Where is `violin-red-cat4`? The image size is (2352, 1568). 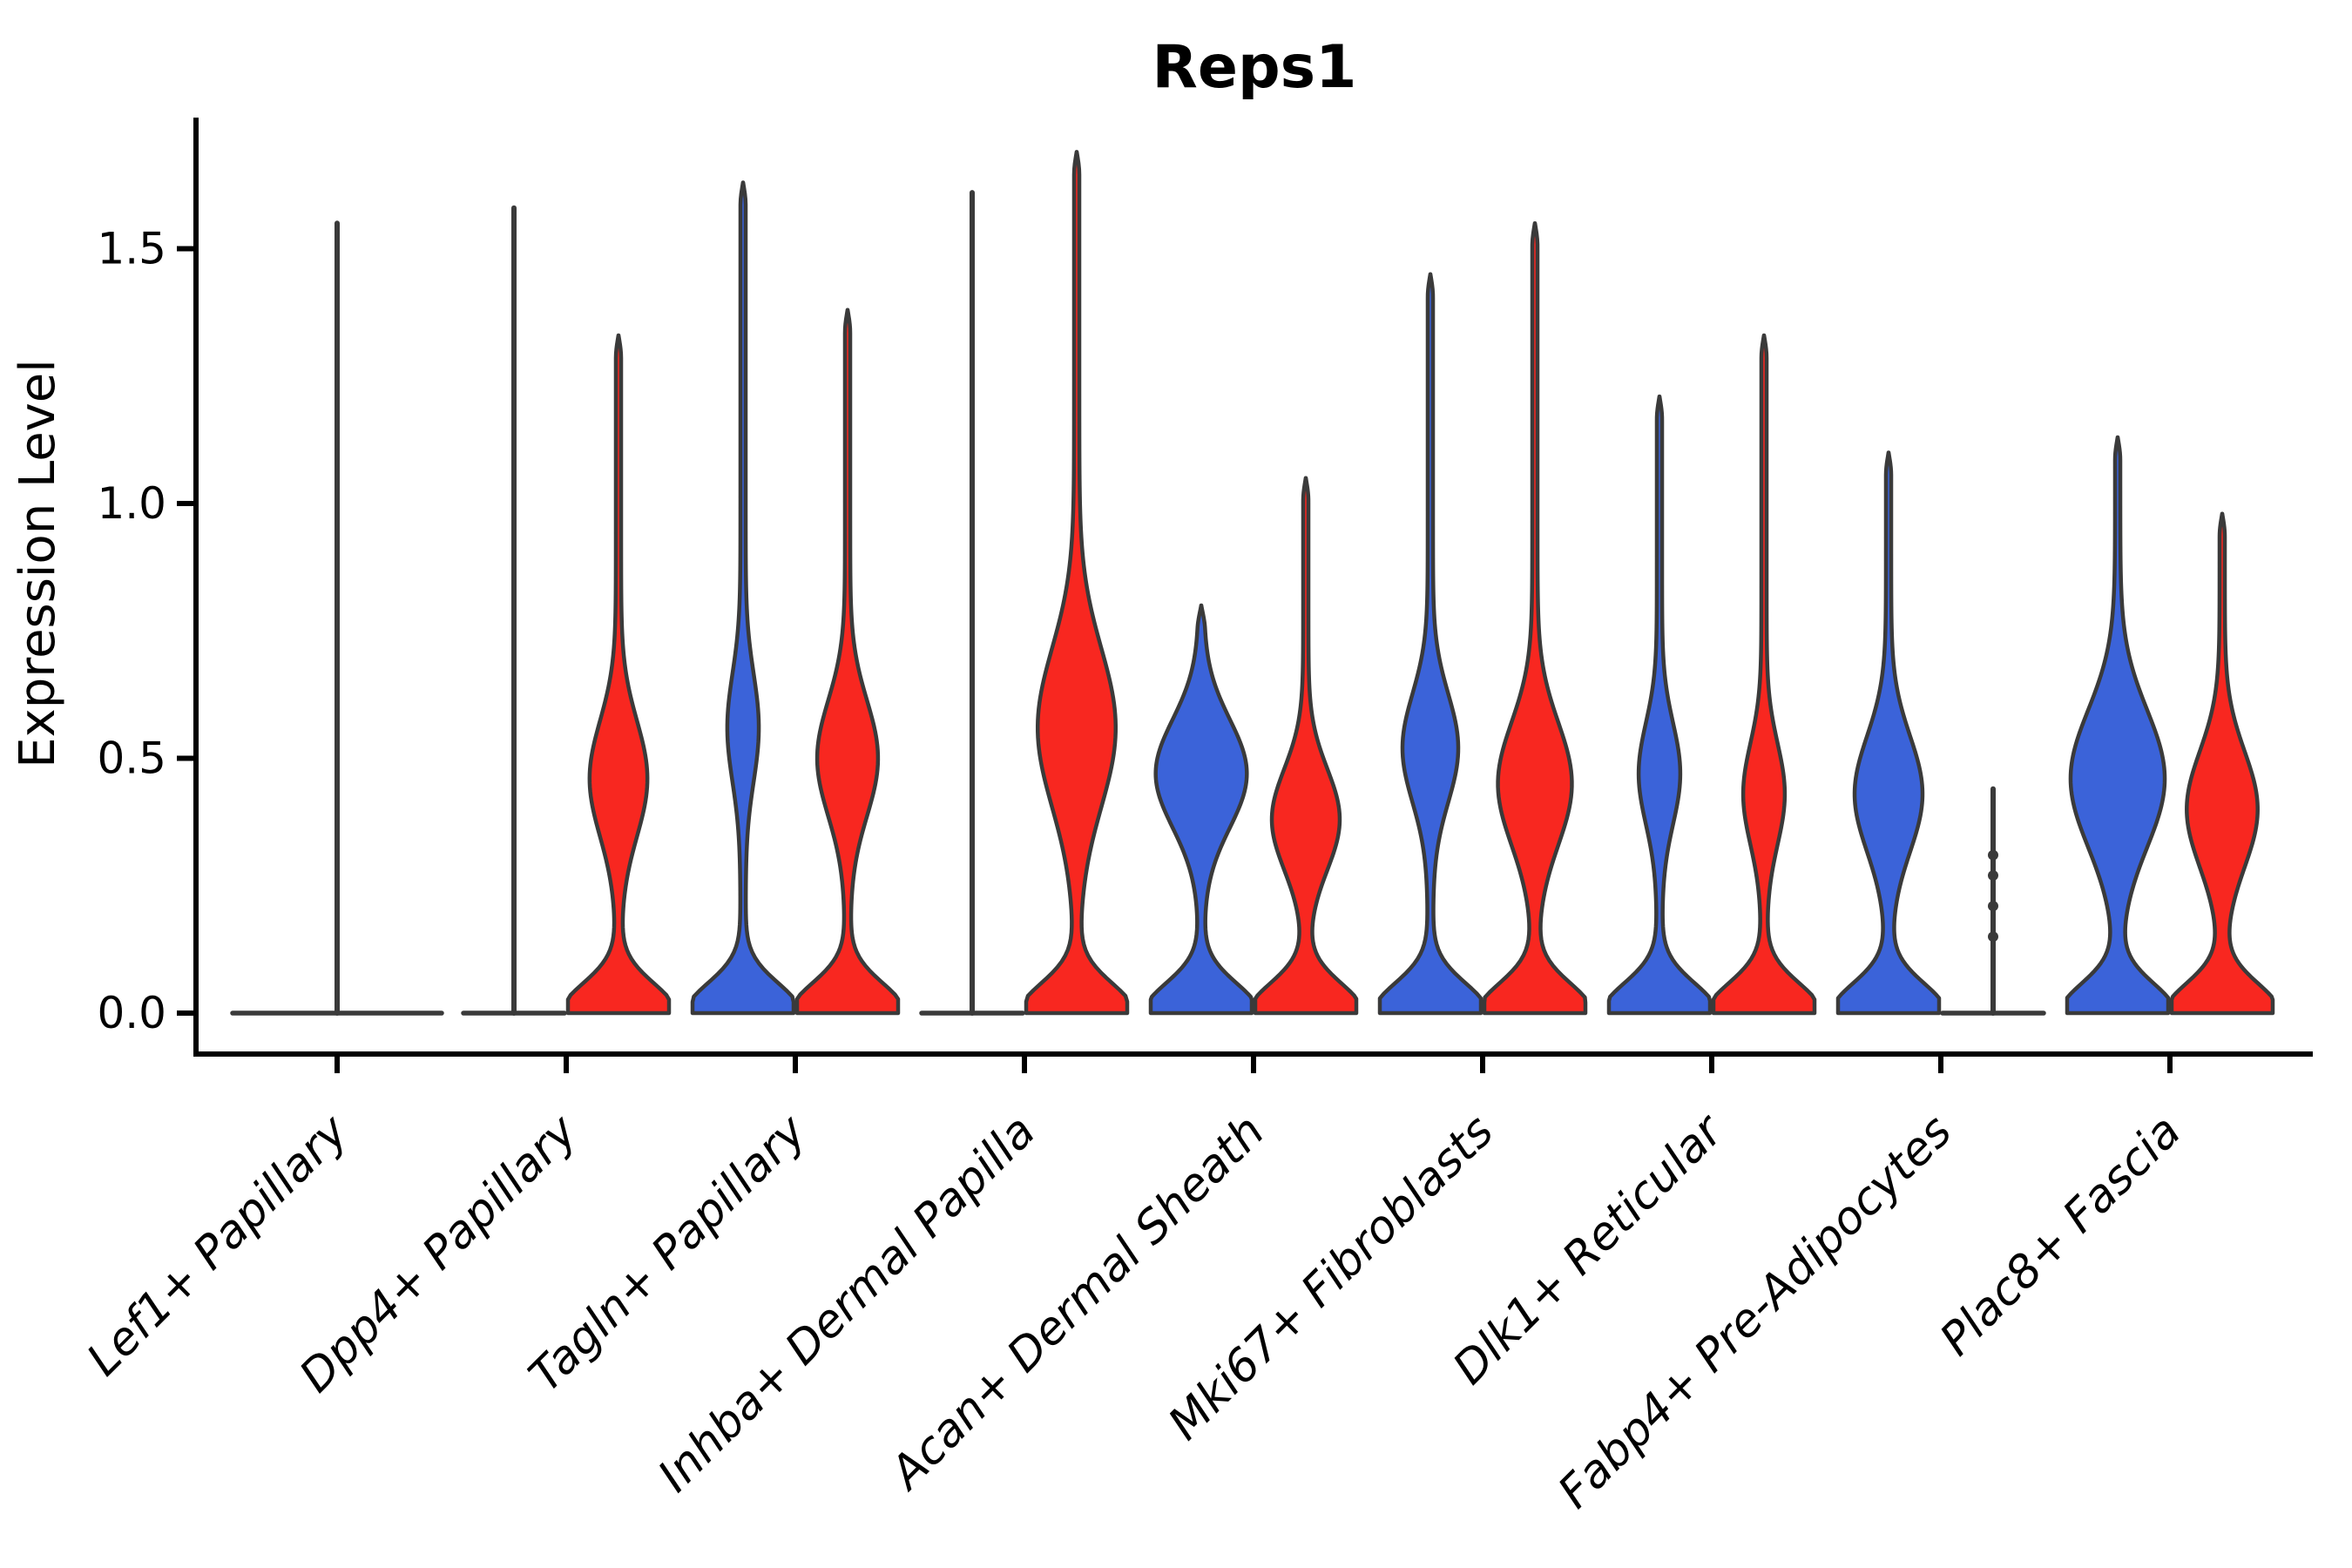 violin-red-cat4 is located at coordinates (1077, 583).